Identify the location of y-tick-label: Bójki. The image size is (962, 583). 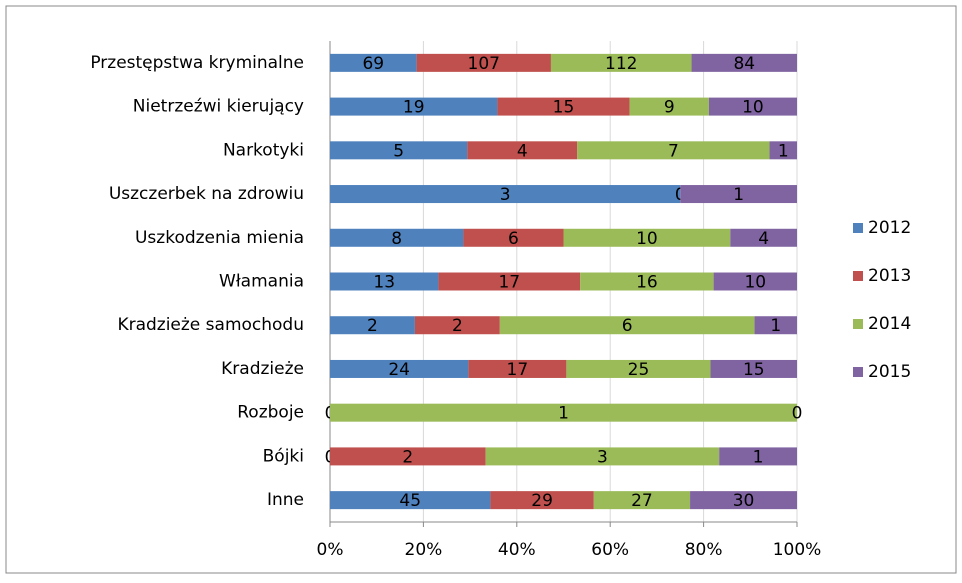
(283, 456).